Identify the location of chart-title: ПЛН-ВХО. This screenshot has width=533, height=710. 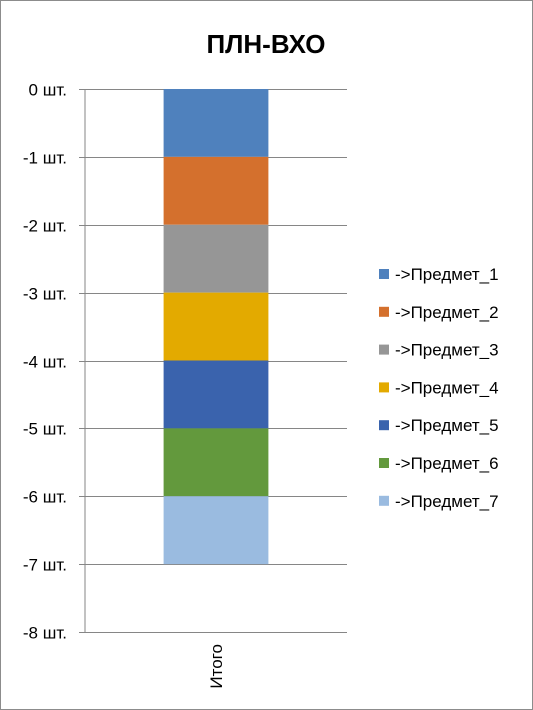
(265, 44).